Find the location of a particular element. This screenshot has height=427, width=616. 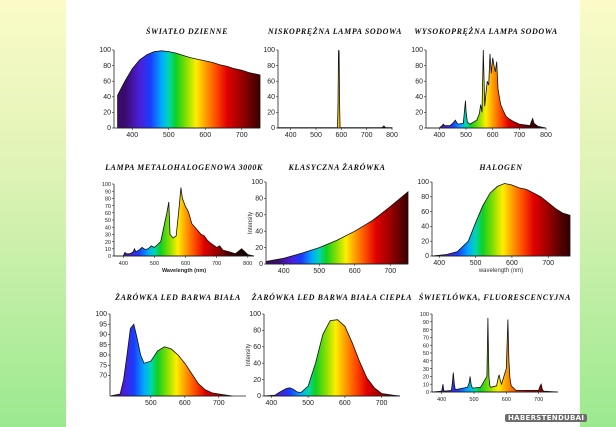

chart-title: ŻARÓWKA LED BARWA BIAŁA is located at coordinates (177, 297).